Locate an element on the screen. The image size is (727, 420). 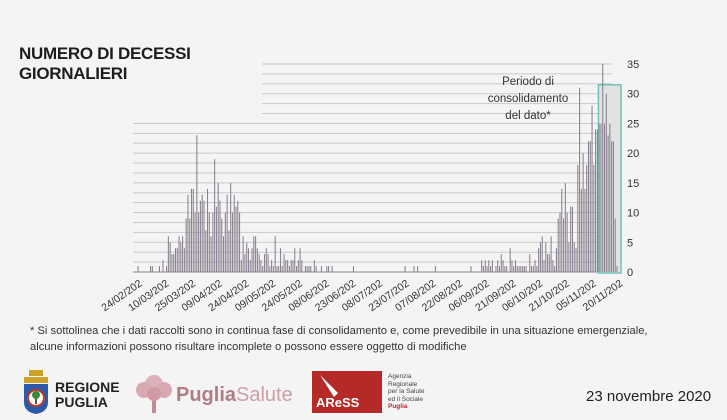
y-tick-label: 5 is located at coordinates (630, 243).